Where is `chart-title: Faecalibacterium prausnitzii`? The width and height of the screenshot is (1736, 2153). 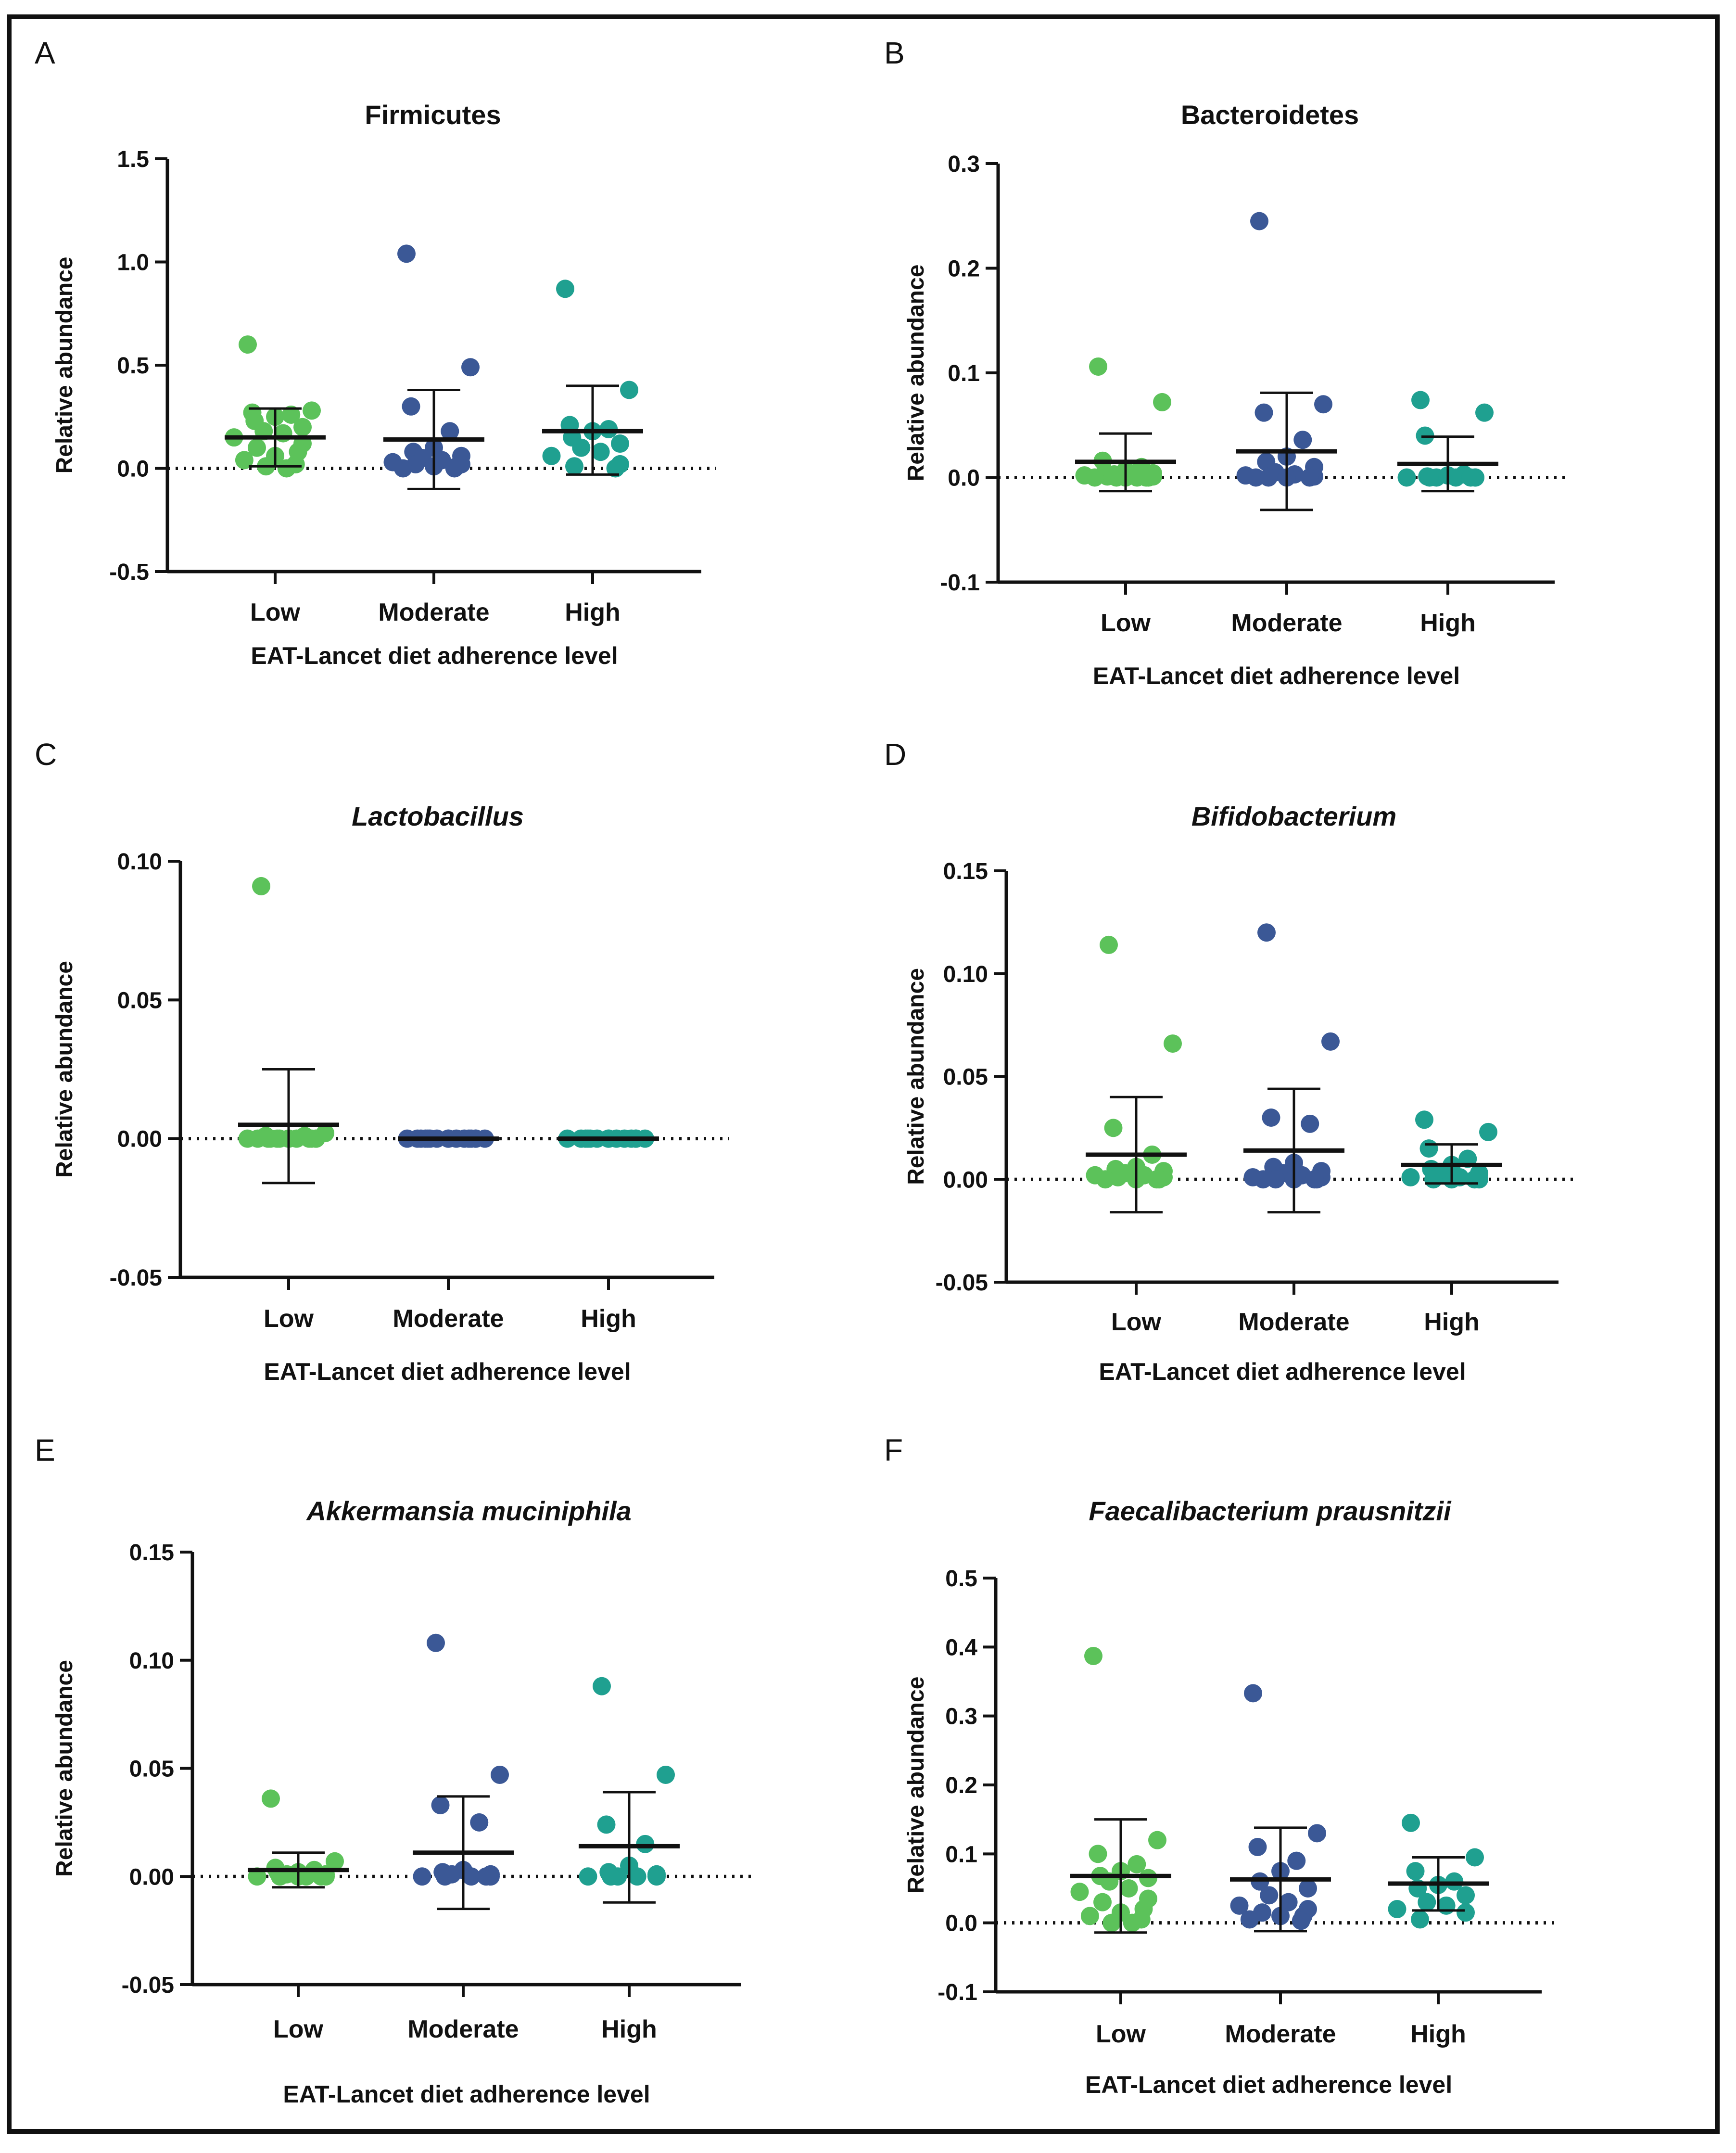 chart-title: Faecalibacterium prausnitzii is located at coordinates (1270, 1511).